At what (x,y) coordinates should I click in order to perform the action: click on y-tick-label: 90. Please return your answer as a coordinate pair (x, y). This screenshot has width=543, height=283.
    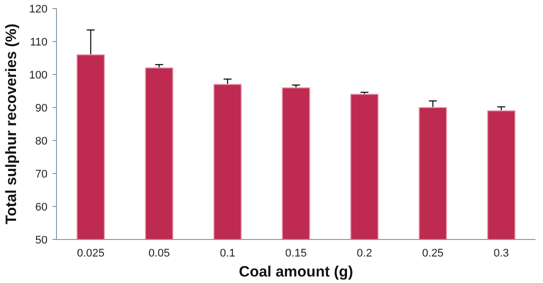
    Looking at the image, I should click on (41, 108).